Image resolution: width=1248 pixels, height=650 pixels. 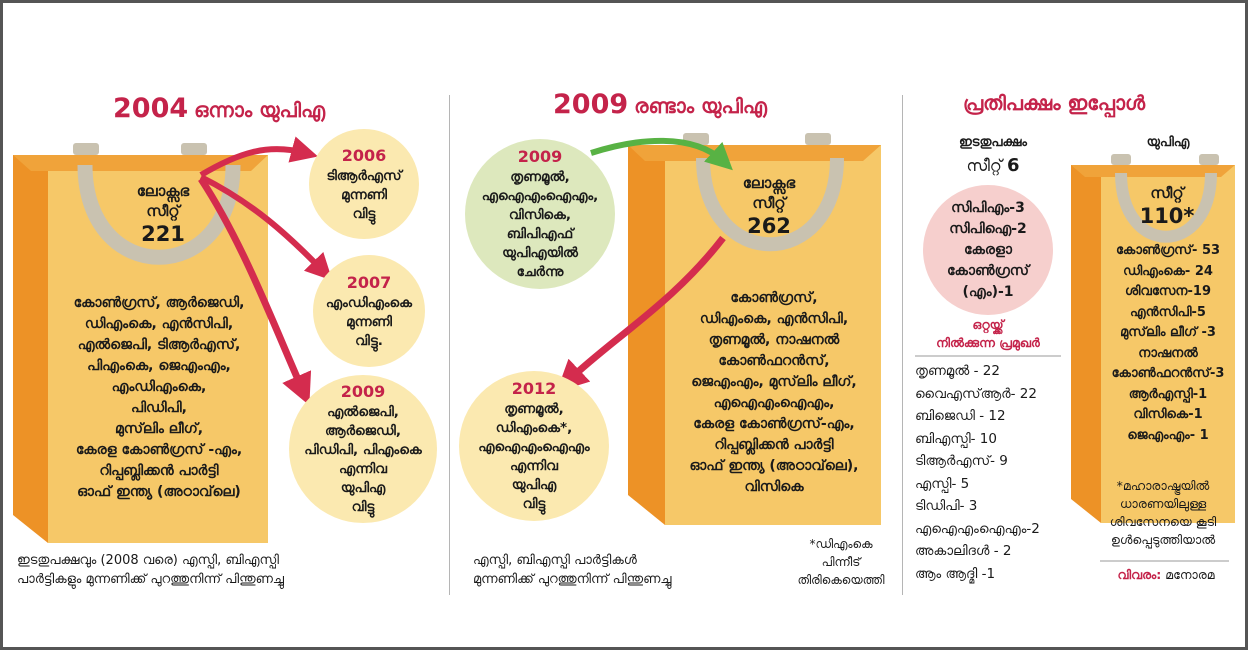 What do you see at coordinates (540, 253) in the screenshot?
I see `join-line: യുപിഎയിൽ` at bounding box center [540, 253].